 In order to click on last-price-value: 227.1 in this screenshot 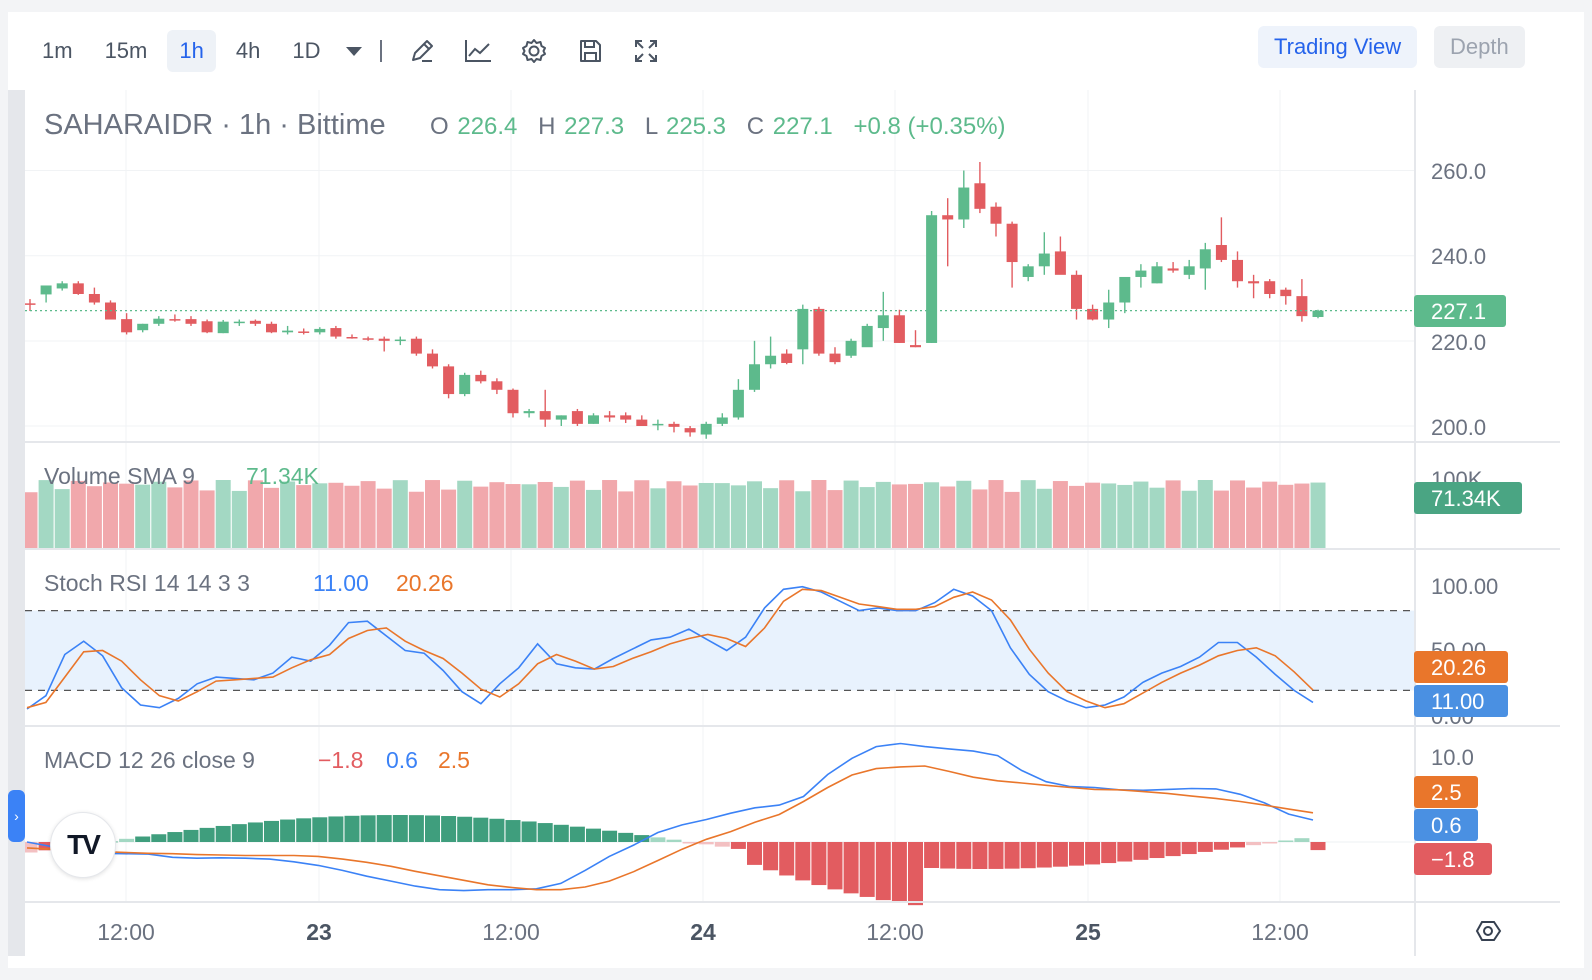, I will do `click(1458, 311)`.